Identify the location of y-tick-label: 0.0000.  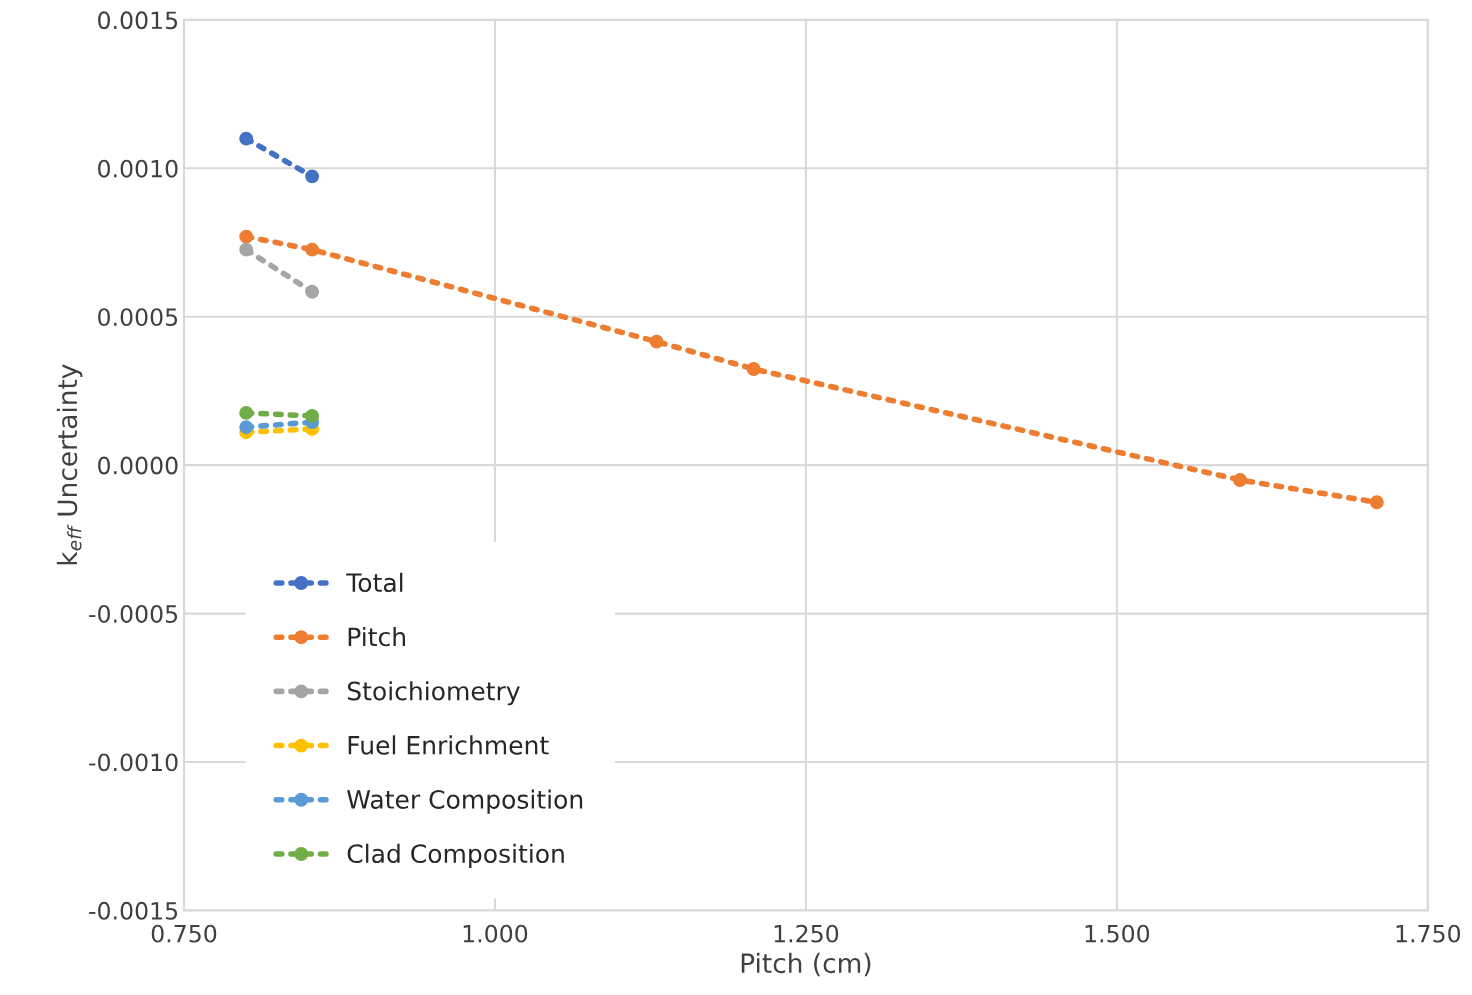
(138, 465).